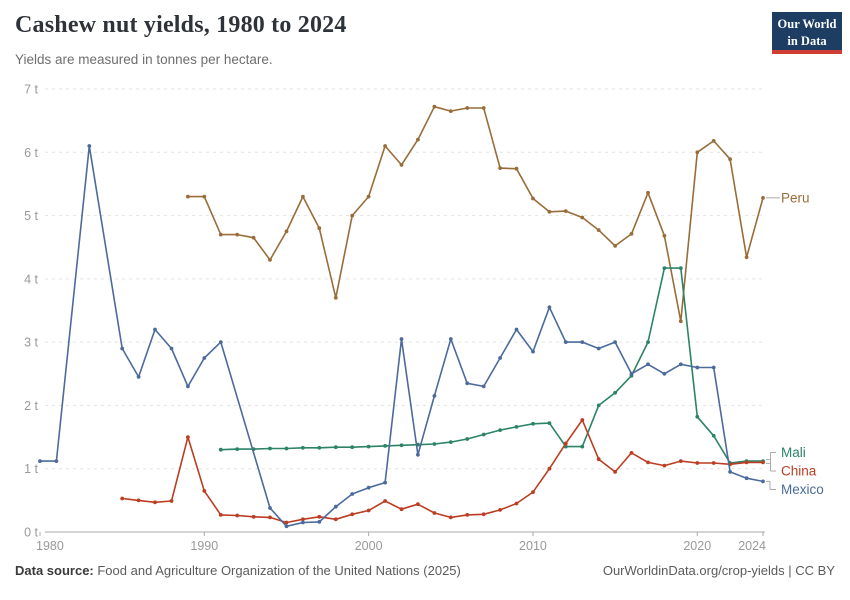  Describe the element at coordinates (385, 501) in the screenshot. I see `series-point-china-2001` at that location.